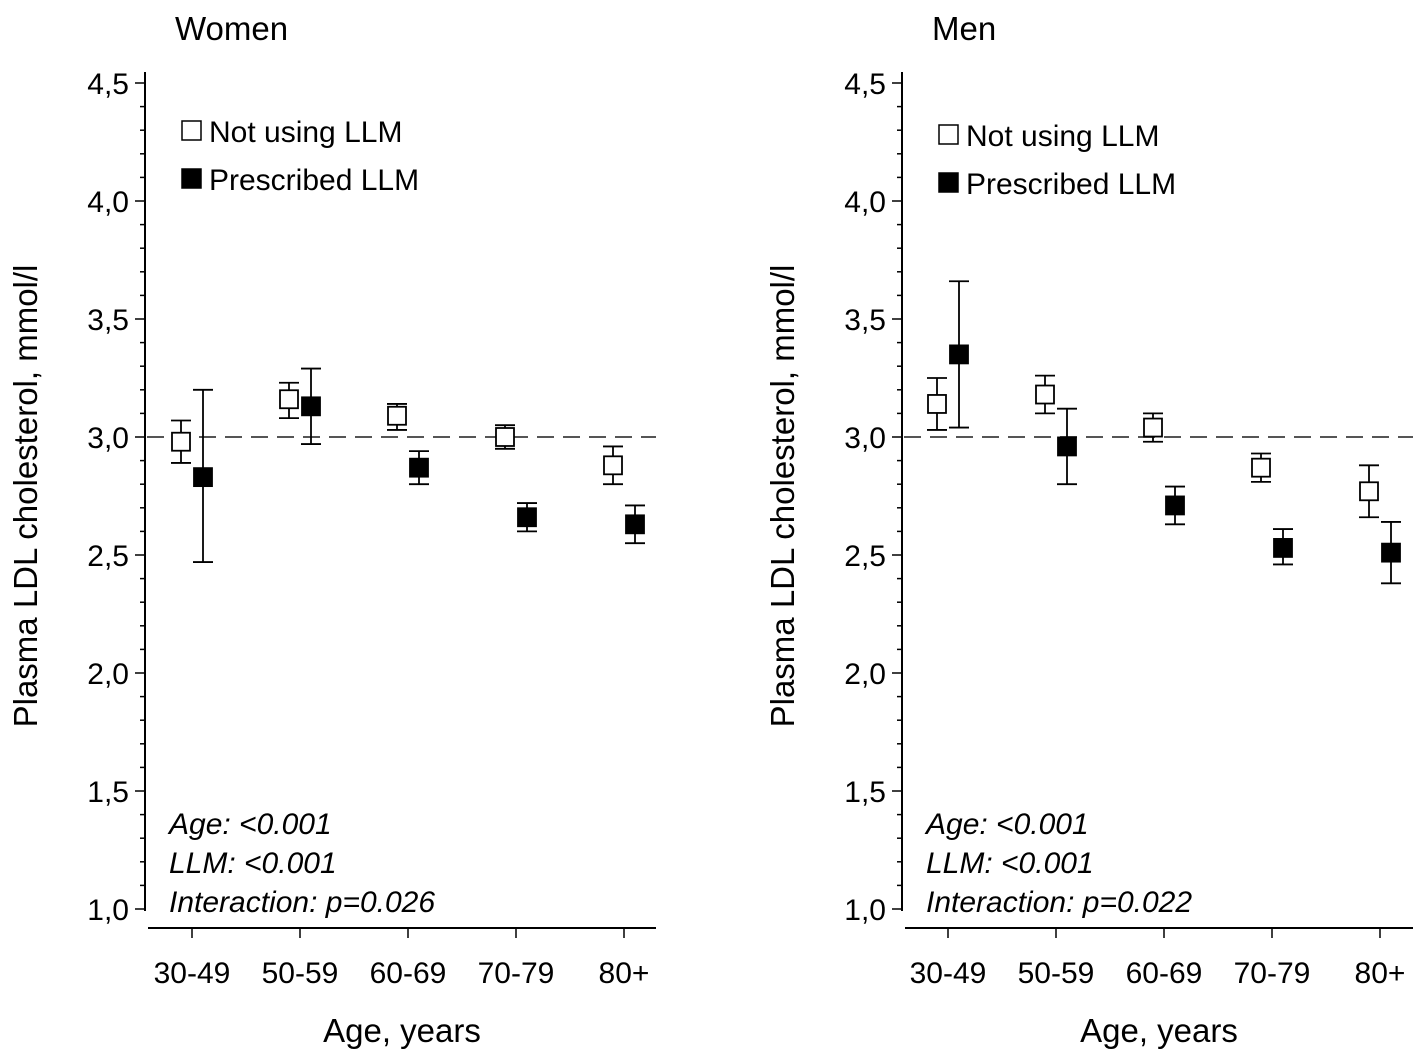 This screenshot has height=1053, width=1421. Describe the element at coordinates (231, 28) in the screenshot. I see `panel-title: Women` at that location.